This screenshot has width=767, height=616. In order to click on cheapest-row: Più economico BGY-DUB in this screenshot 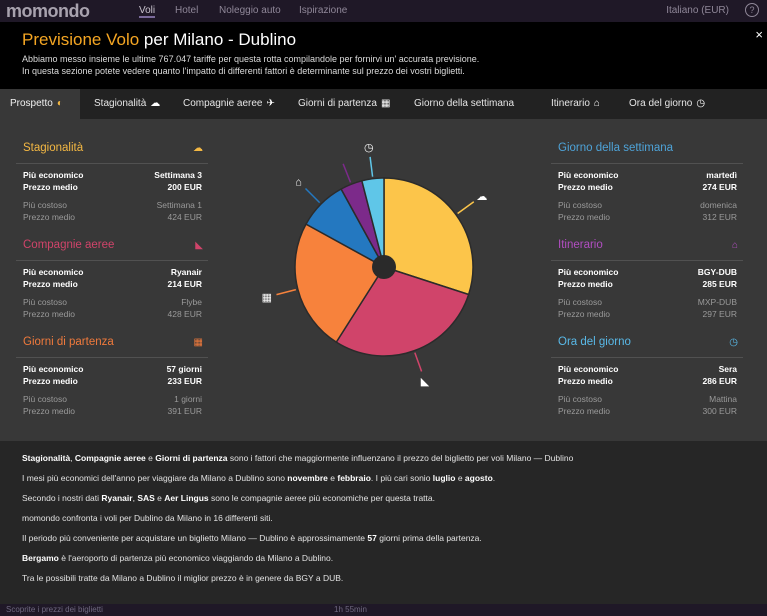, I will do `click(647, 273)`.